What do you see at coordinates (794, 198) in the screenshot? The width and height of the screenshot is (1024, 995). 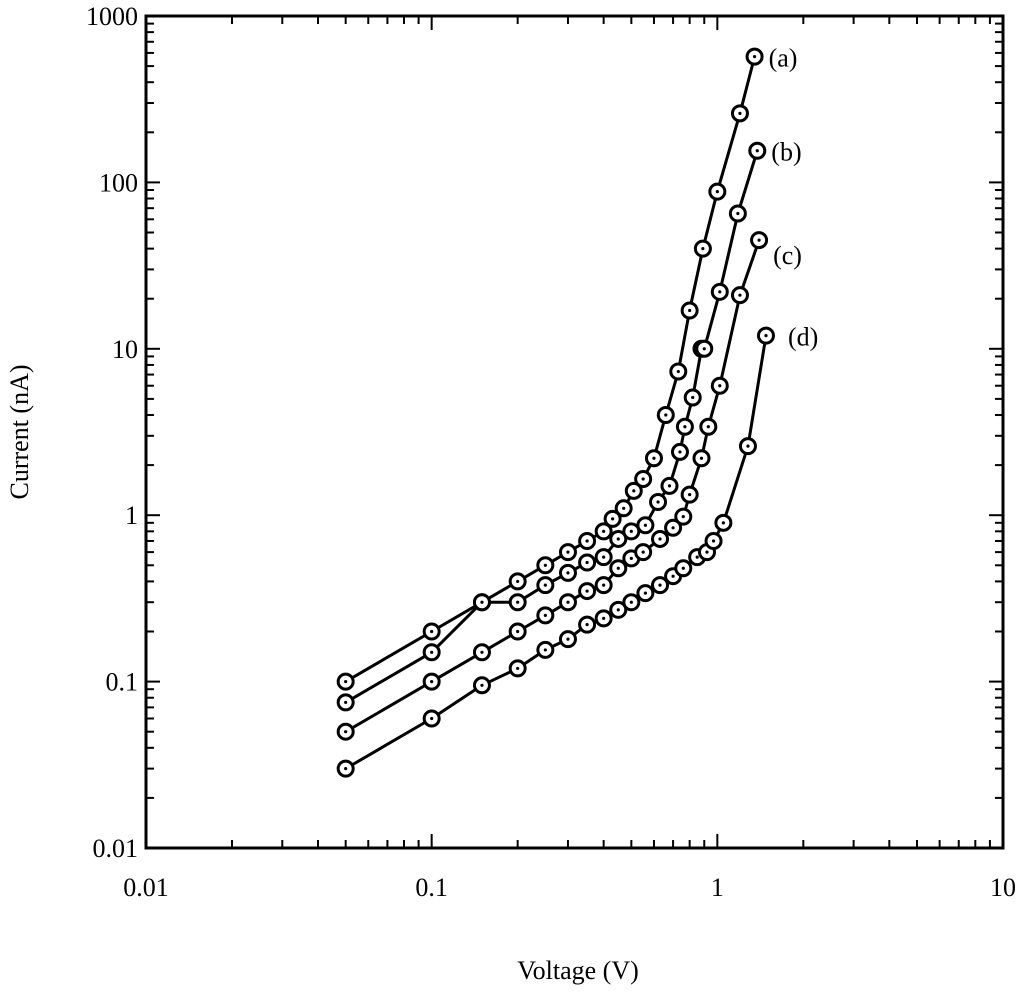 I see `series-labels: (a) (b) (c) (d)` at bounding box center [794, 198].